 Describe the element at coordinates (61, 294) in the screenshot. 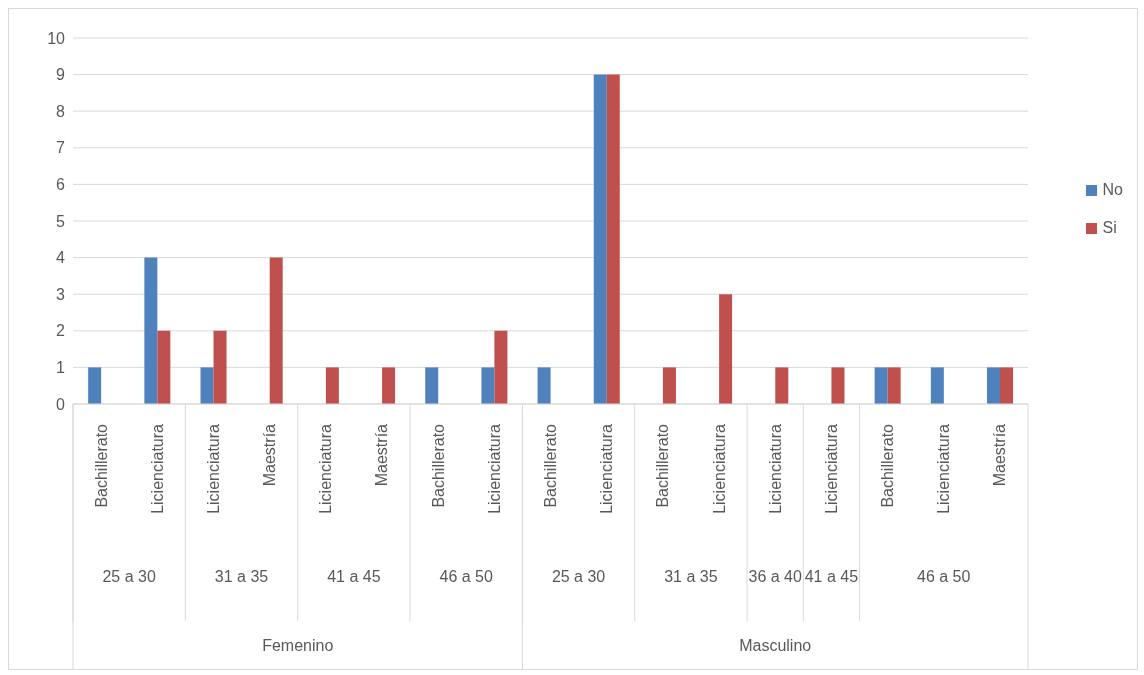

I see `y-tick-label: 3` at that location.